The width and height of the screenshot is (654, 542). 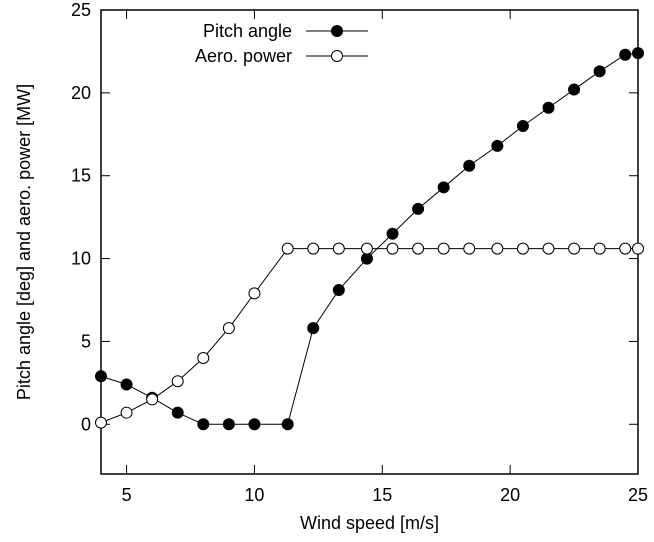 What do you see at coordinates (510, 495) in the screenshot?
I see `x-tick-label: 20` at bounding box center [510, 495].